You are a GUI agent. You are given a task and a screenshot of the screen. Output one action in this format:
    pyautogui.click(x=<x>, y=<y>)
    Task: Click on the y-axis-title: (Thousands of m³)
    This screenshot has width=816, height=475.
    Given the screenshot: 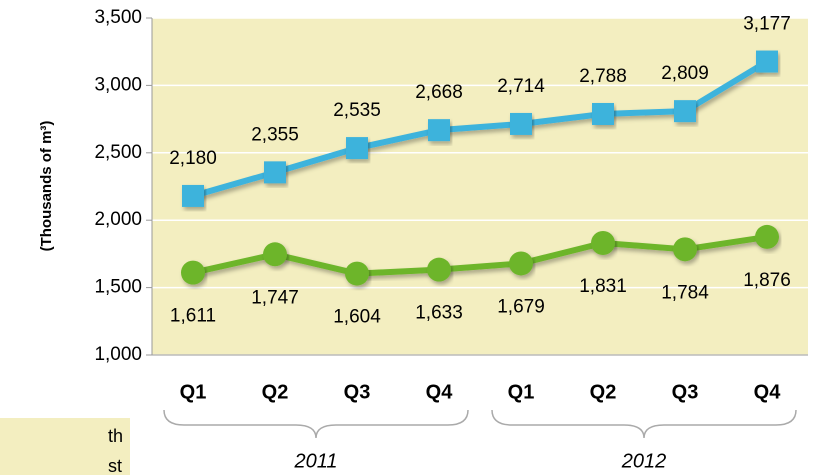 What is the action you would take?
    pyautogui.click(x=46, y=186)
    